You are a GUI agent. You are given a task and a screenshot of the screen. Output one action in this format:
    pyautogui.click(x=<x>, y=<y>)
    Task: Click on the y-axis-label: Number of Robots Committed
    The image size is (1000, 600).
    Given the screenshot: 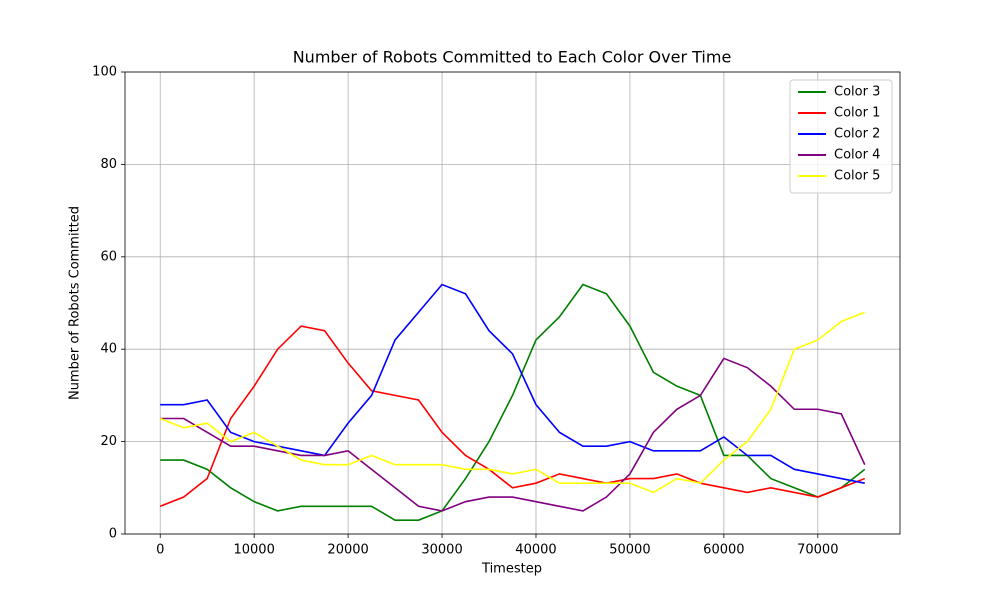 What is the action you would take?
    pyautogui.click(x=75, y=303)
    